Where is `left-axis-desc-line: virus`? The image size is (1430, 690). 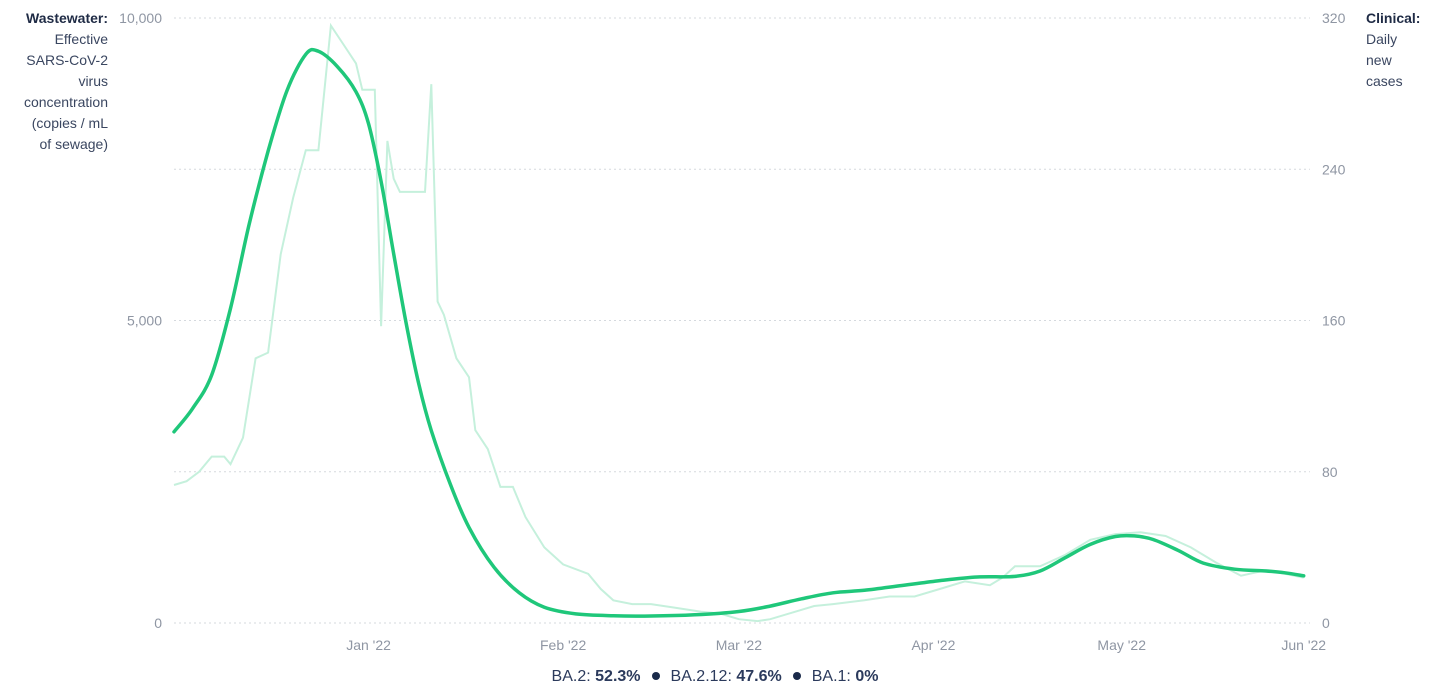
left-axis-desc-line: virus is located at coordinates (93, 81).